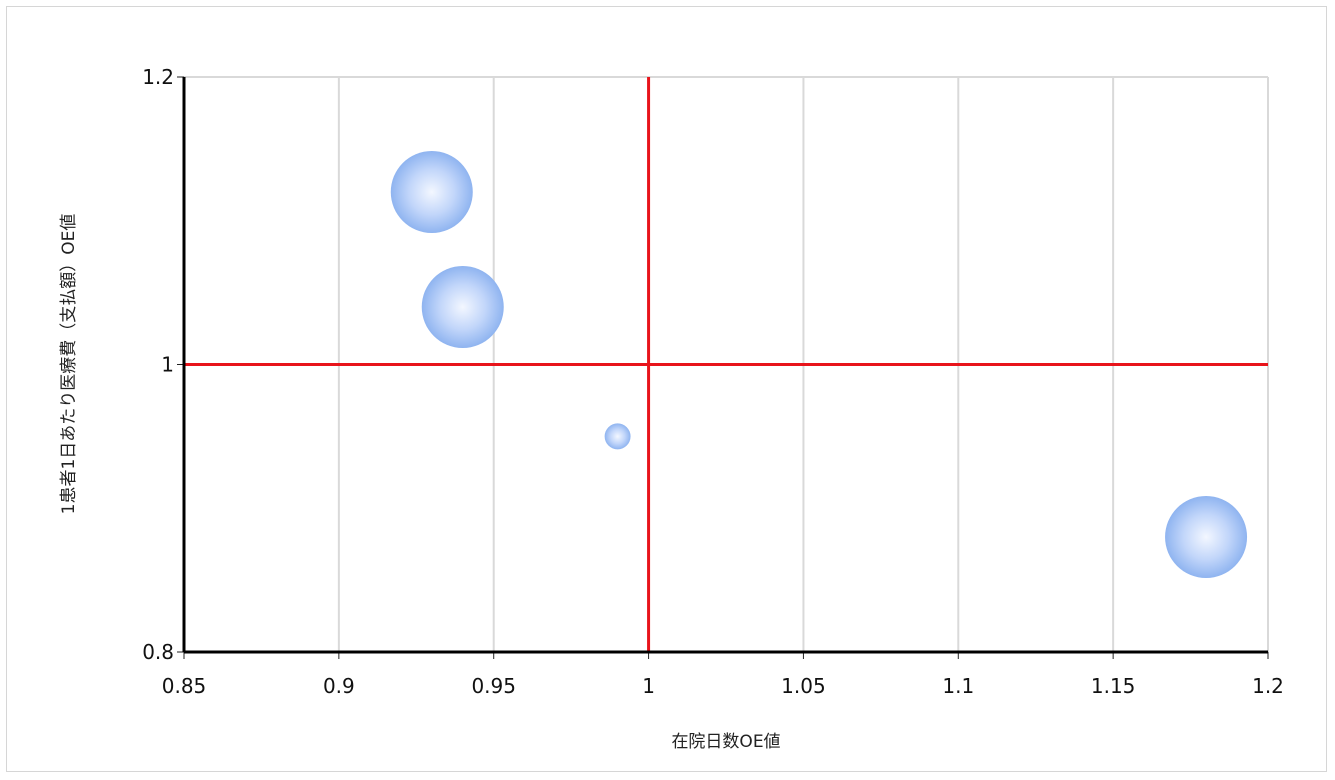 Image resolution: width=1335 pixels, height=780 pixels. I want to click on x-tick-label: 0.85, so click(184, 686).